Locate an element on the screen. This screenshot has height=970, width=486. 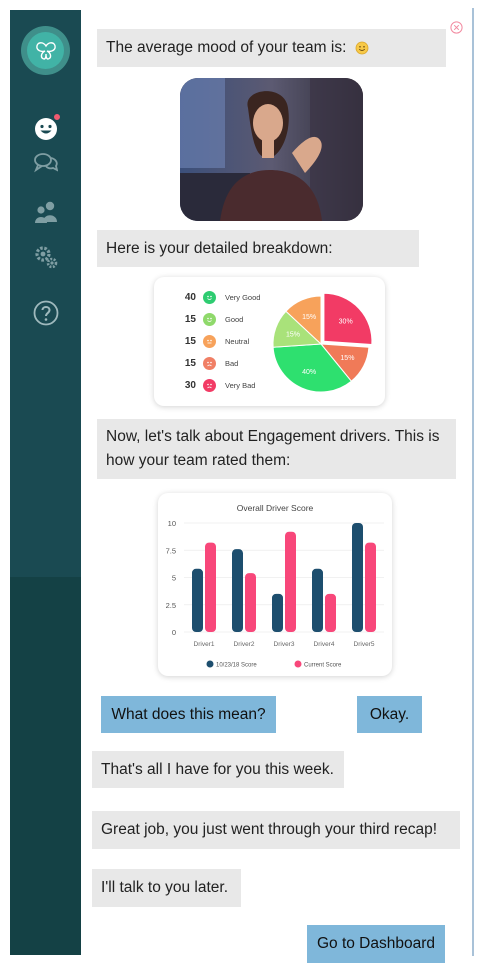
mood-row: 30 Very Bad is located at coordinates (214, 385).